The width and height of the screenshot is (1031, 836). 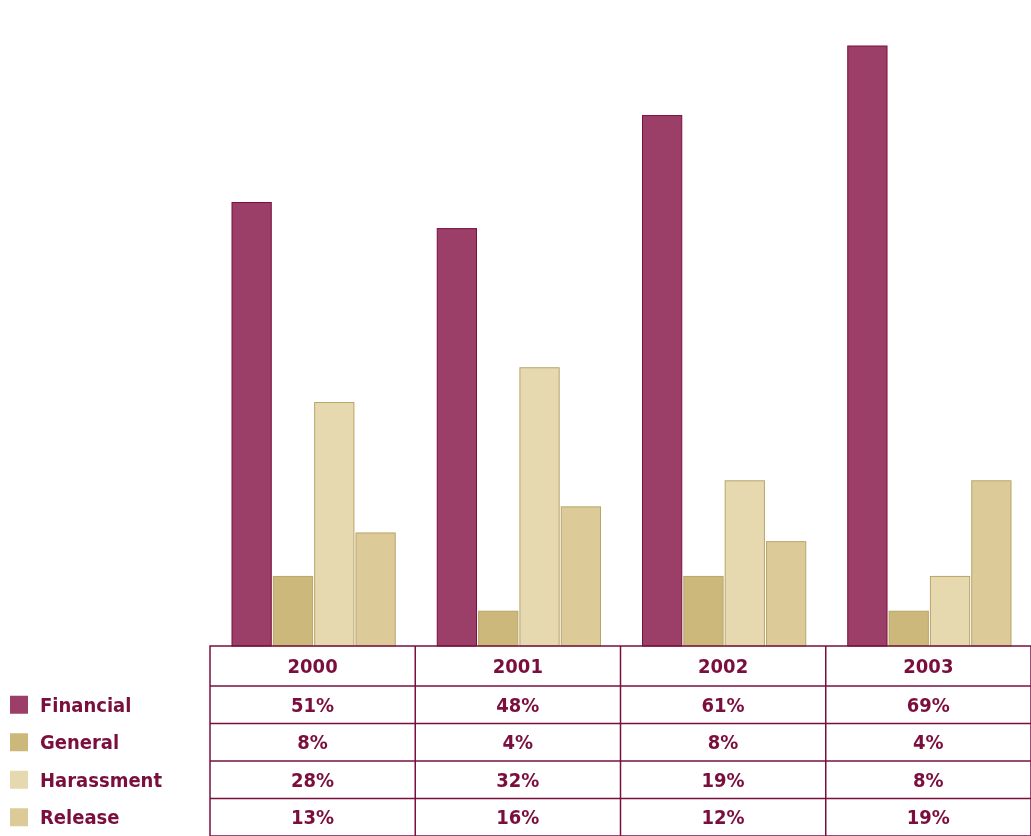 What do you see at coordinates (723, 817) in the screenshot?
I see `data-label: 12%` at bounding box center [723, 817].